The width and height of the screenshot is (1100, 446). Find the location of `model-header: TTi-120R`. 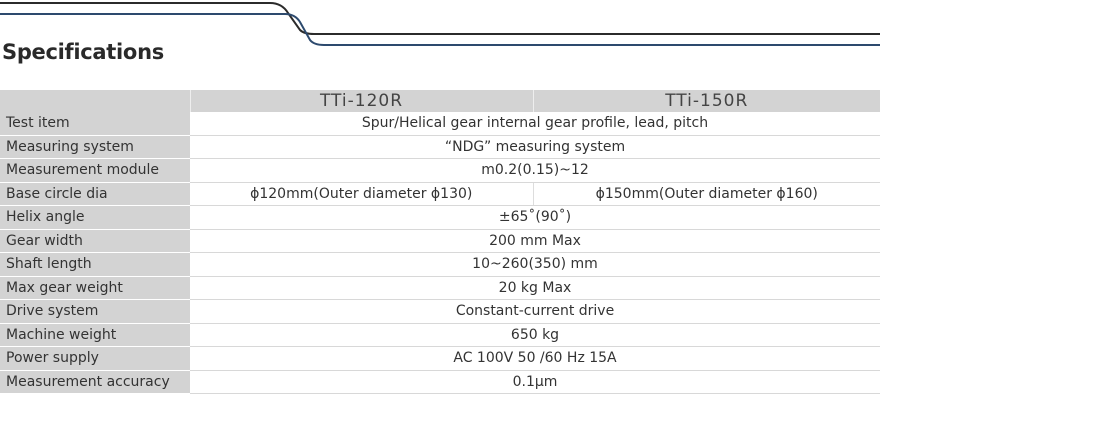

model-header: TTi-120R is located at coordinates (361, 101).